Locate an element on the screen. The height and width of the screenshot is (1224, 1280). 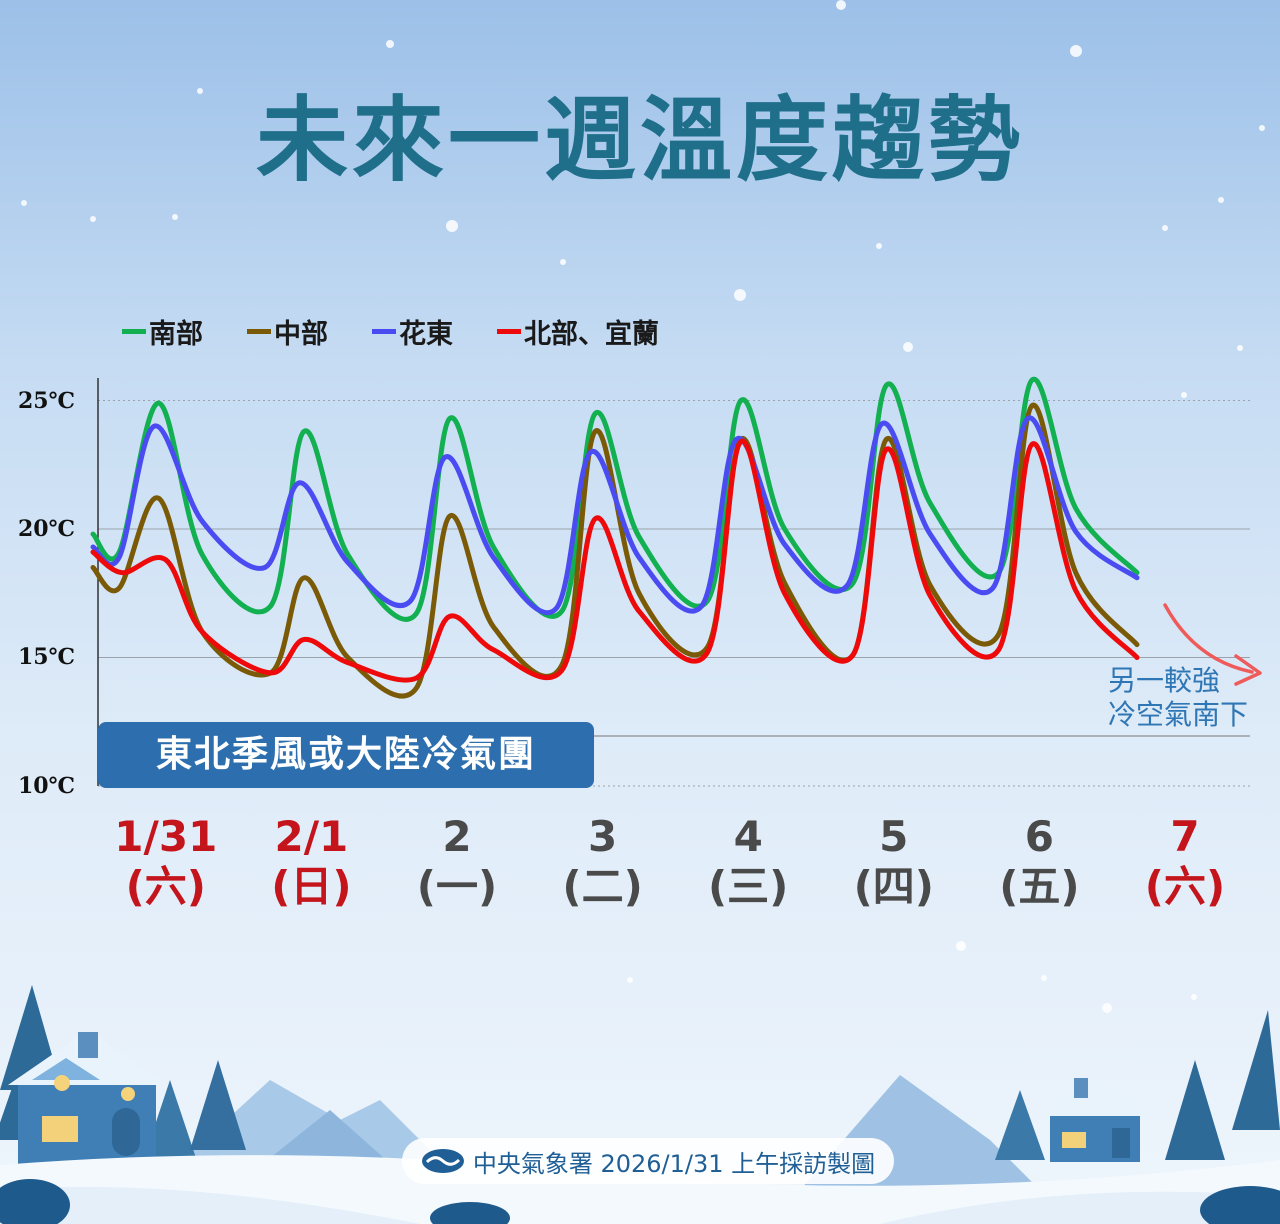
legend-item-south: 南部 is located at coordinates (162, 331).